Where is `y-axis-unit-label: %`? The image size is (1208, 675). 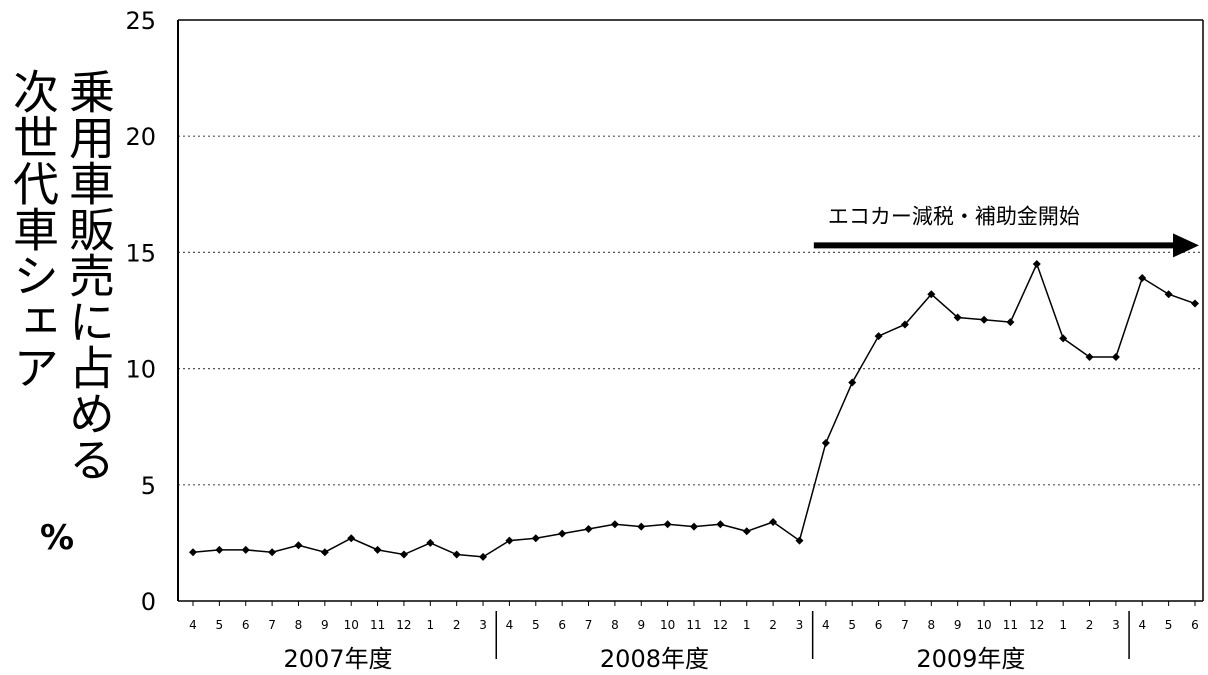 y-axis-unit-label: % is located at coordinates (57, 538).